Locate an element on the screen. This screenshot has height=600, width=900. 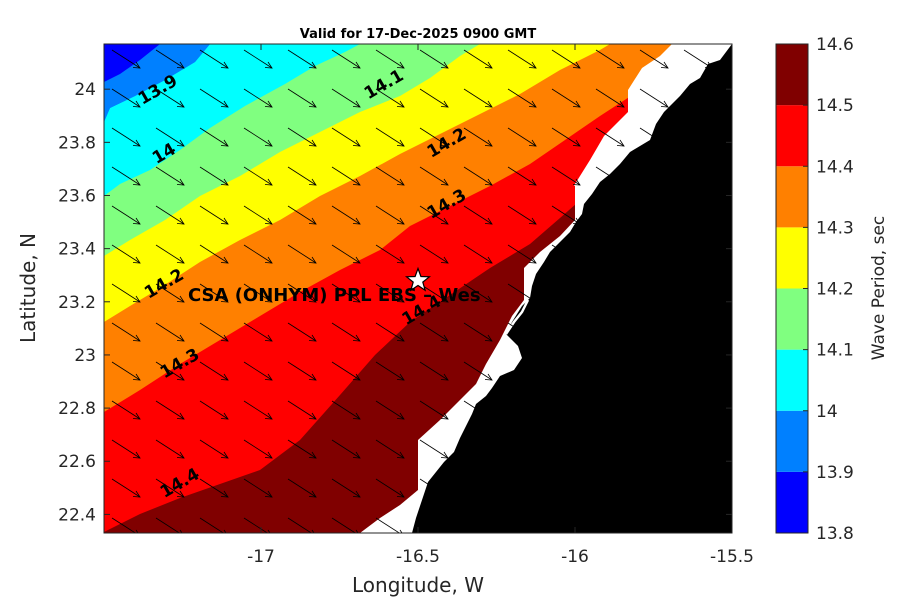
colorbar-tick-label: 14 is located at coordinates (827, 412).